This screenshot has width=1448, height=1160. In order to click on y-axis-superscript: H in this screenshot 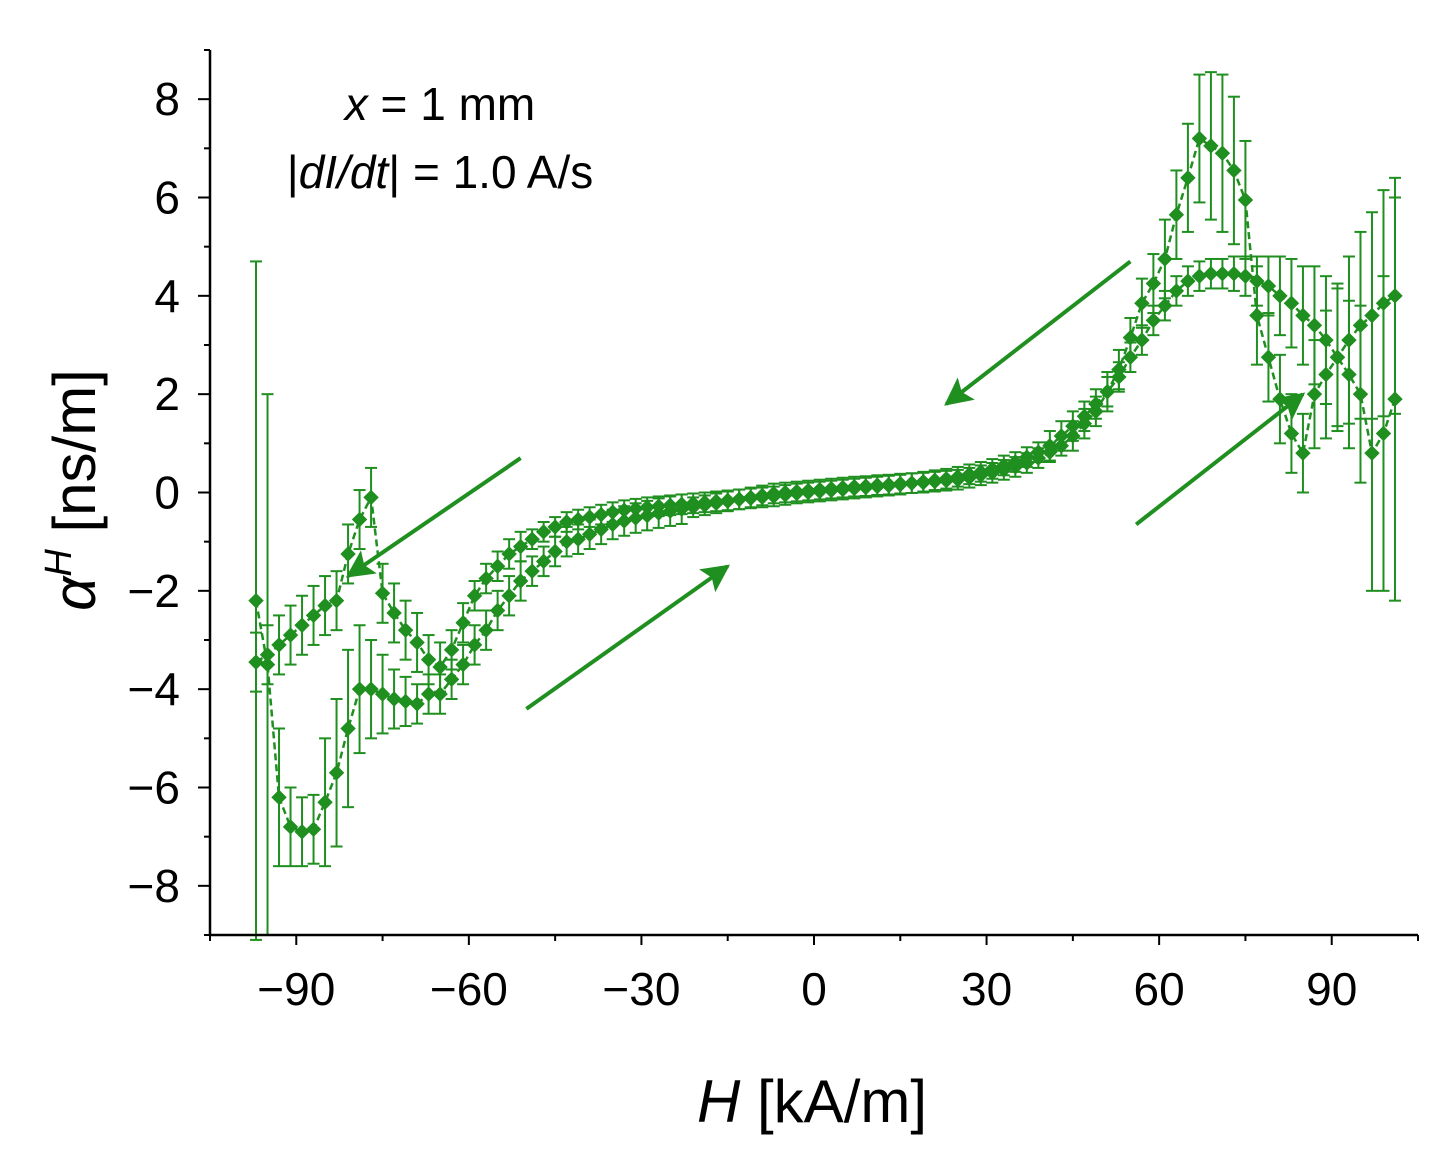, I will do `click(59, 563)`.